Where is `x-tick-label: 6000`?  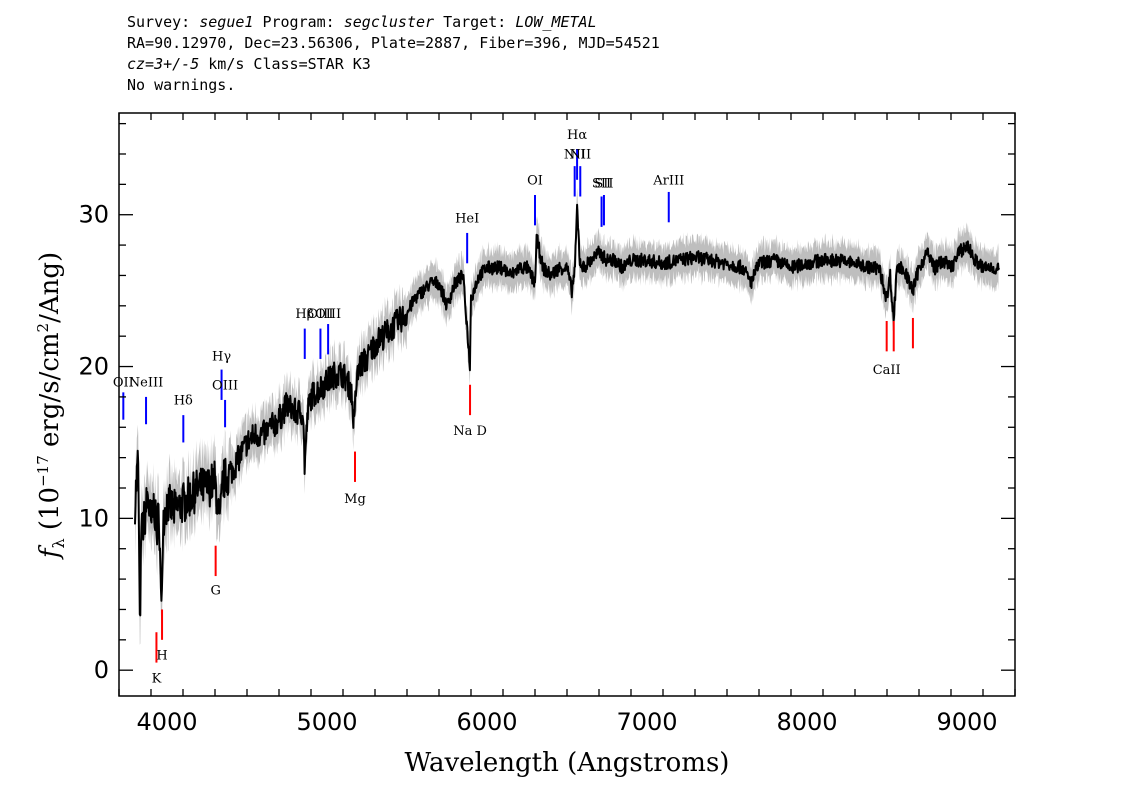
x-tick-label: 6000 is located at coordinates (486, 722).